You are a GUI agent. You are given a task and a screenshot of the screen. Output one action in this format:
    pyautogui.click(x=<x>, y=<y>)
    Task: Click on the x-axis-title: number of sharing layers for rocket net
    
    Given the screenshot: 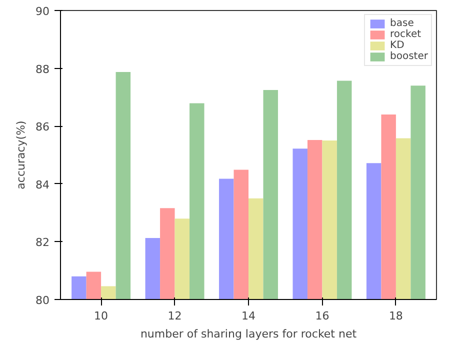 What is the action you would take?
    pyautogui.click(x=249, y=334)
    